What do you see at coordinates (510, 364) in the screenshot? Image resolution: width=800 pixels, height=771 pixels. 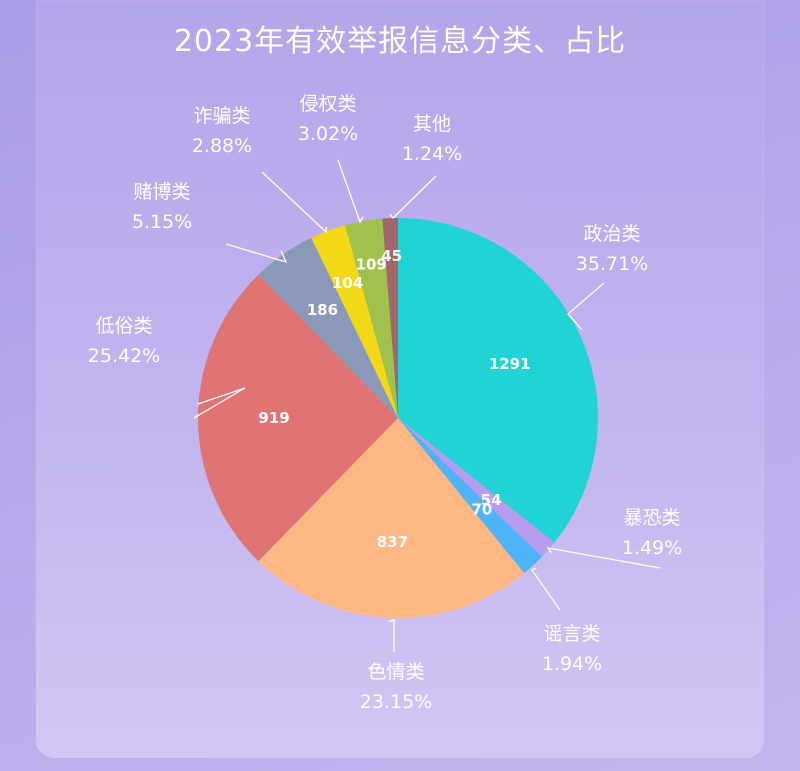 I see `slice-value-label: 1291` at bounding box center [510, 364].